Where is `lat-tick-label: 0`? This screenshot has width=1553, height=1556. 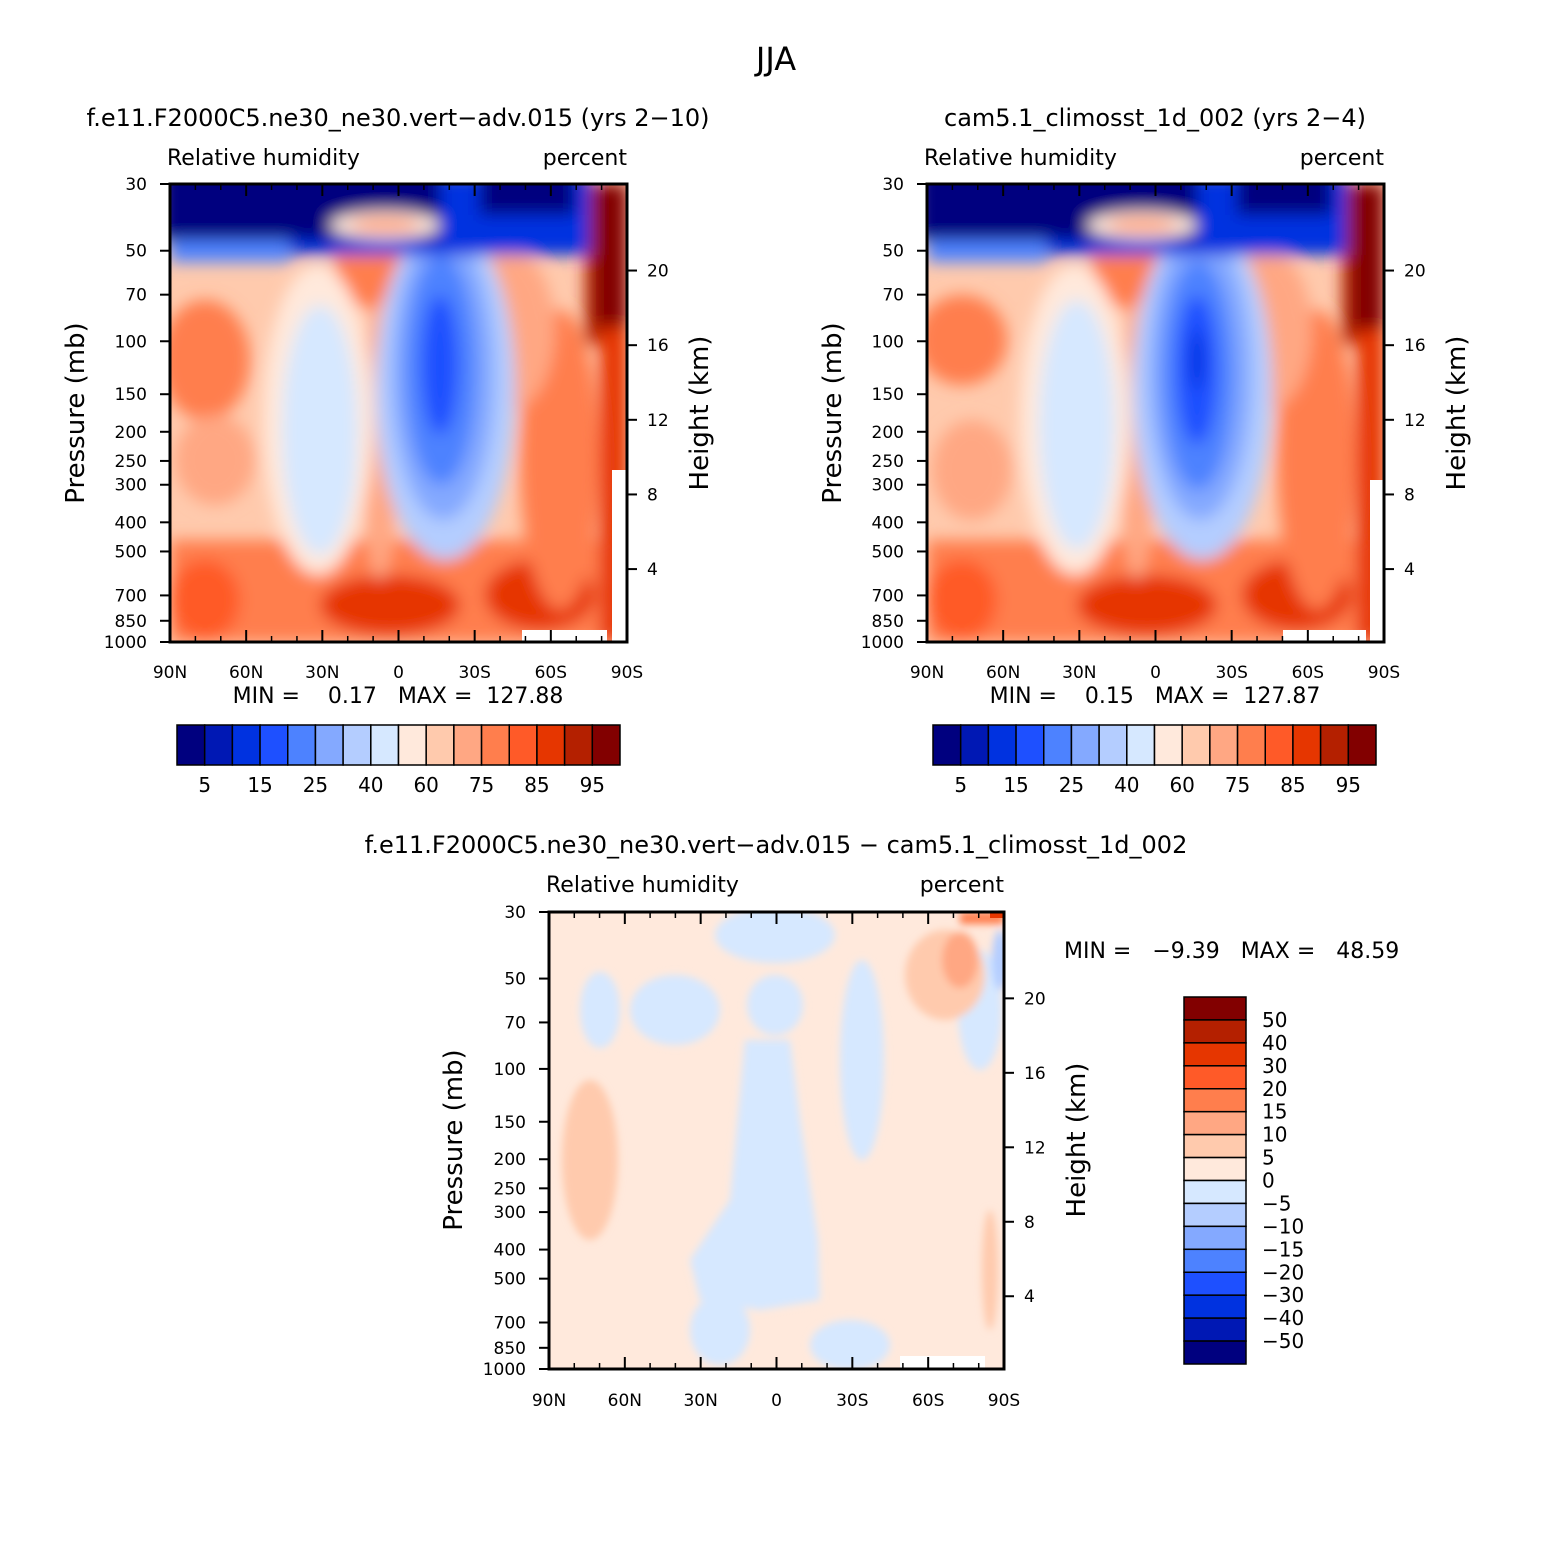 lat-tick-label: 0 is located at coordinates (776, 1401).